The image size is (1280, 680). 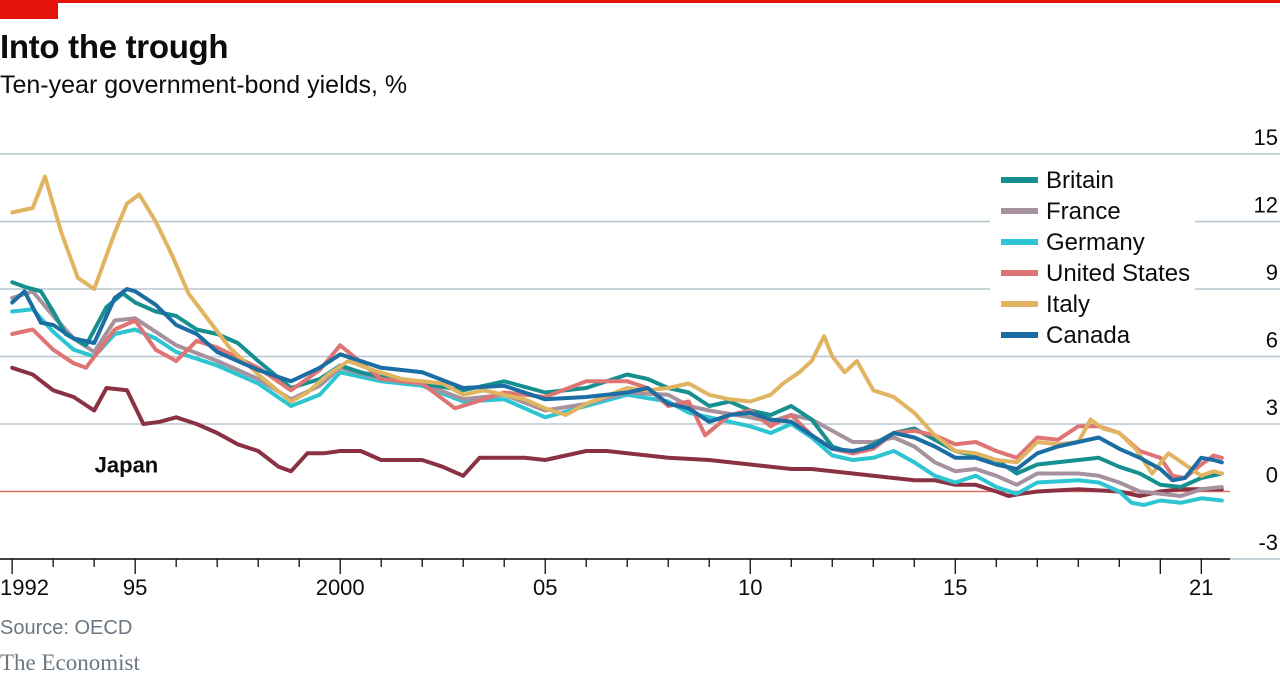 I want to click on y-tick-label: -3, so click(x=1268, y=542).